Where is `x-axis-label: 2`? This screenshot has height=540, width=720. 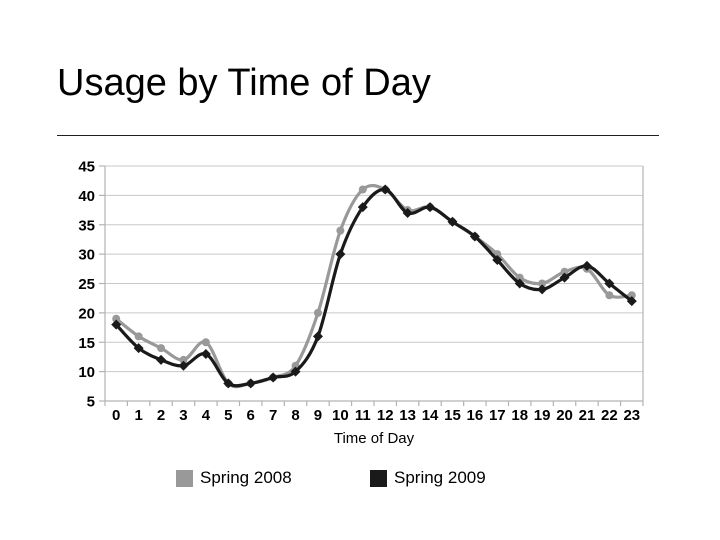 x-axis-label: 2 is located at coordinates (161, 415).